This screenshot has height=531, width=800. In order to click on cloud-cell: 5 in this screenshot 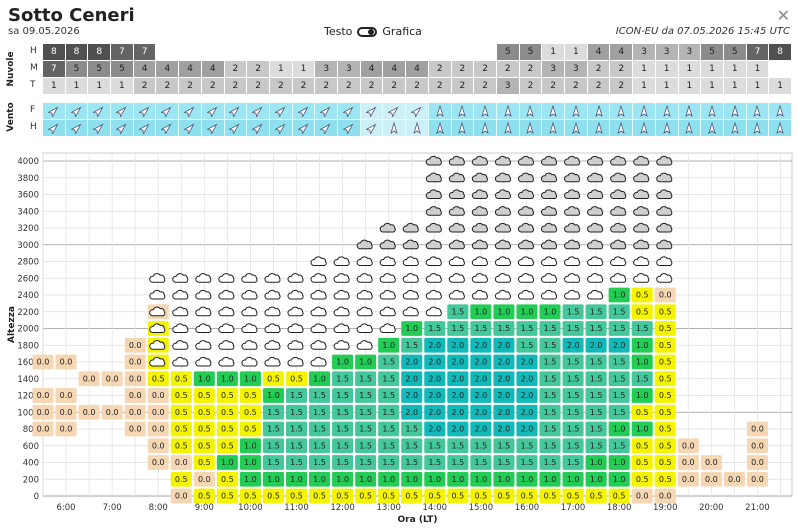, I will do `click(100, 69)`.